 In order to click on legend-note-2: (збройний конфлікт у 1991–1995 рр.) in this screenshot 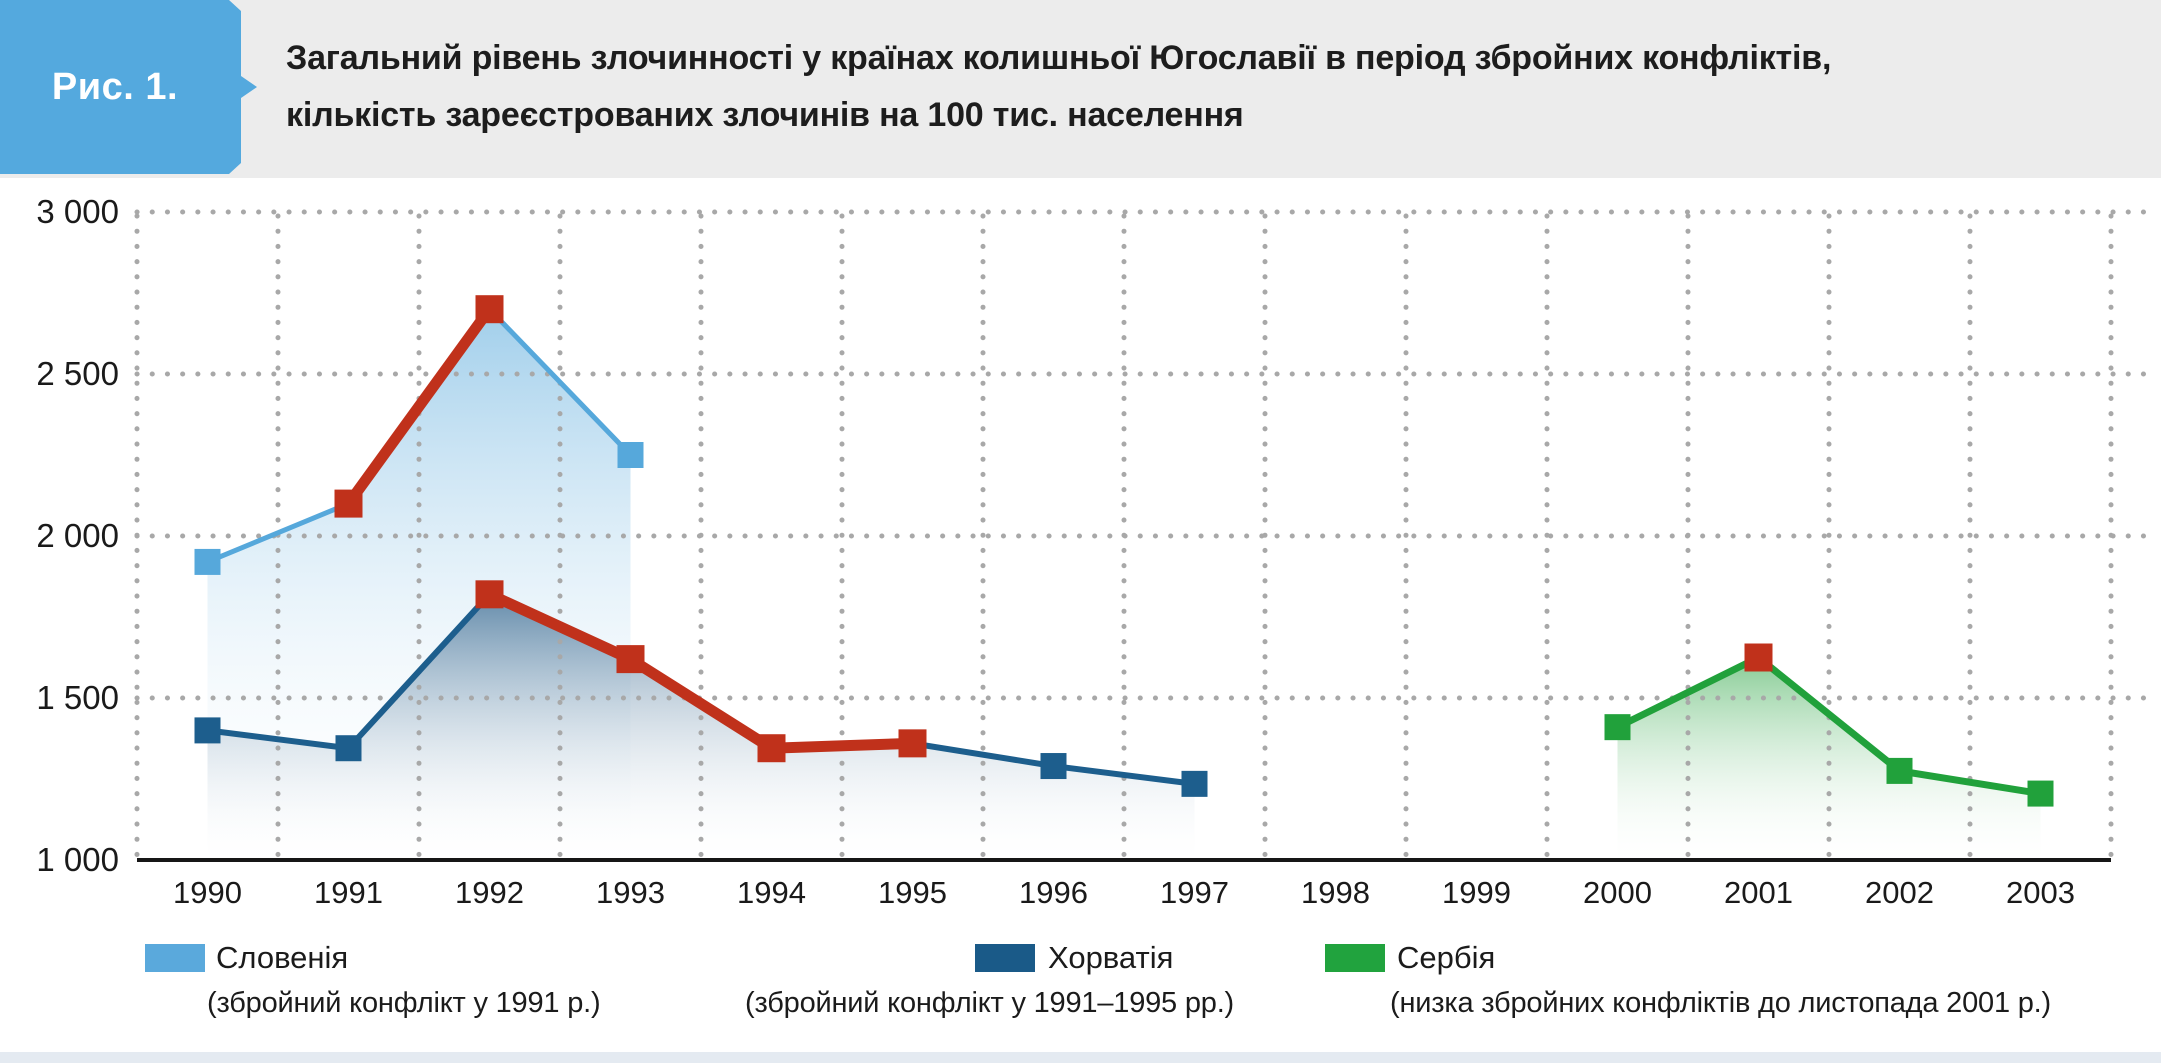, I will do `click(990, 1003)`.